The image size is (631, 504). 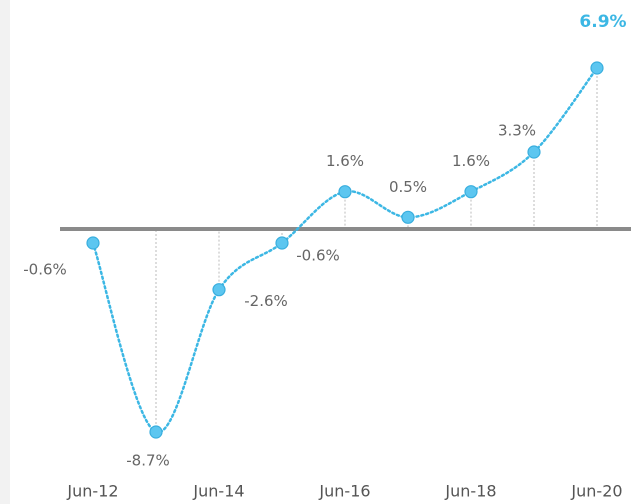 I want to click on x-tick-label: Jun-16, so click(x=344, y=491).